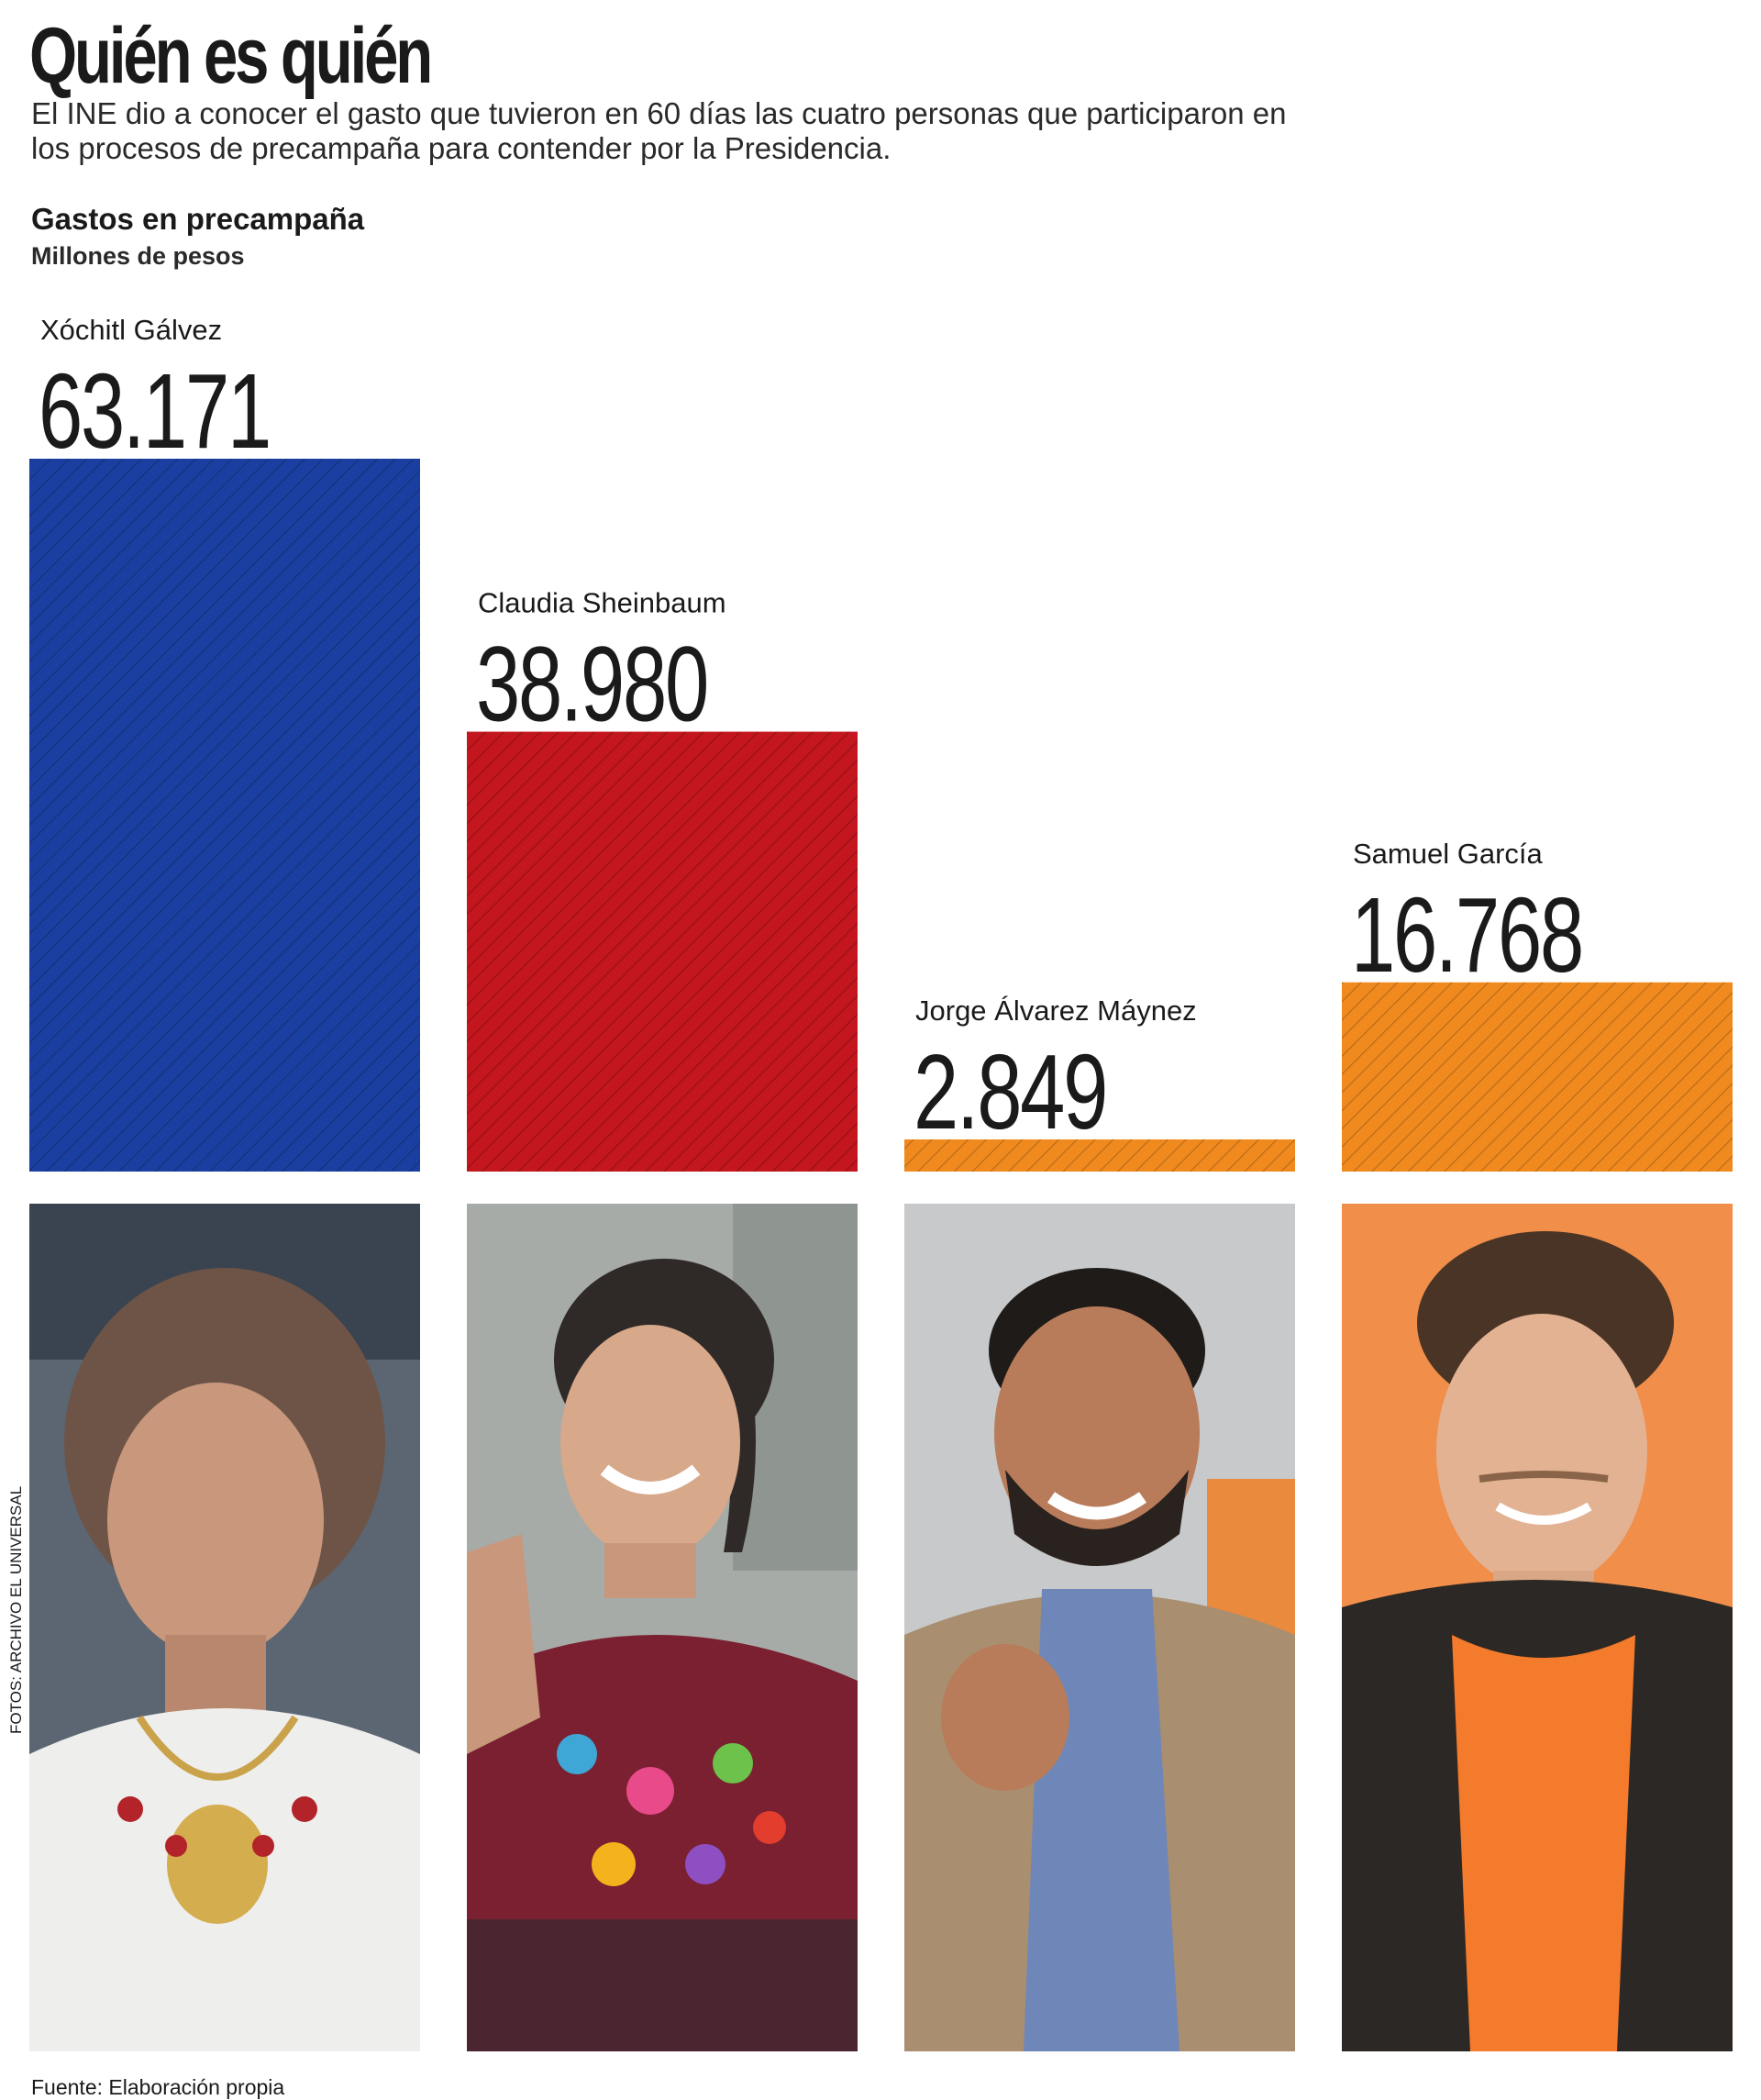 The width and height of the screenshot is (1761, 2100). I want to click on bar-group-xochitl-galvez: 63.171 Xóchitl Gálvez, so click(224, 743).